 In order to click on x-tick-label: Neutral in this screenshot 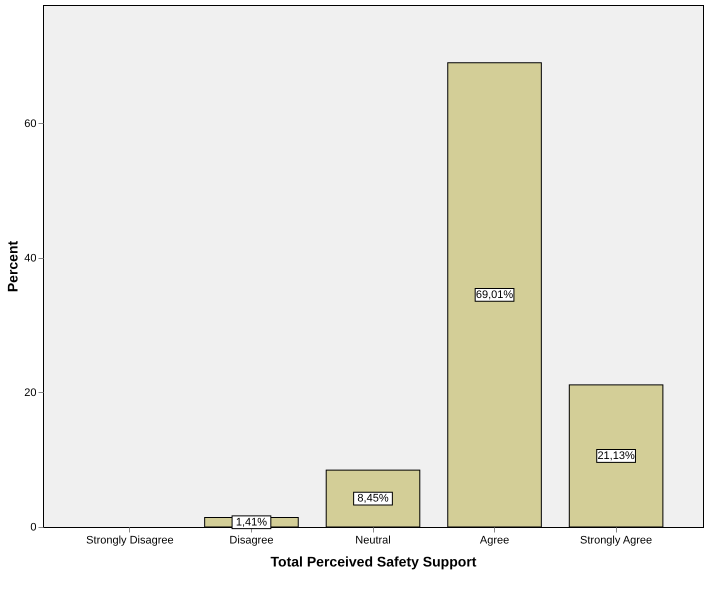, I will do `click(373, 540)`.